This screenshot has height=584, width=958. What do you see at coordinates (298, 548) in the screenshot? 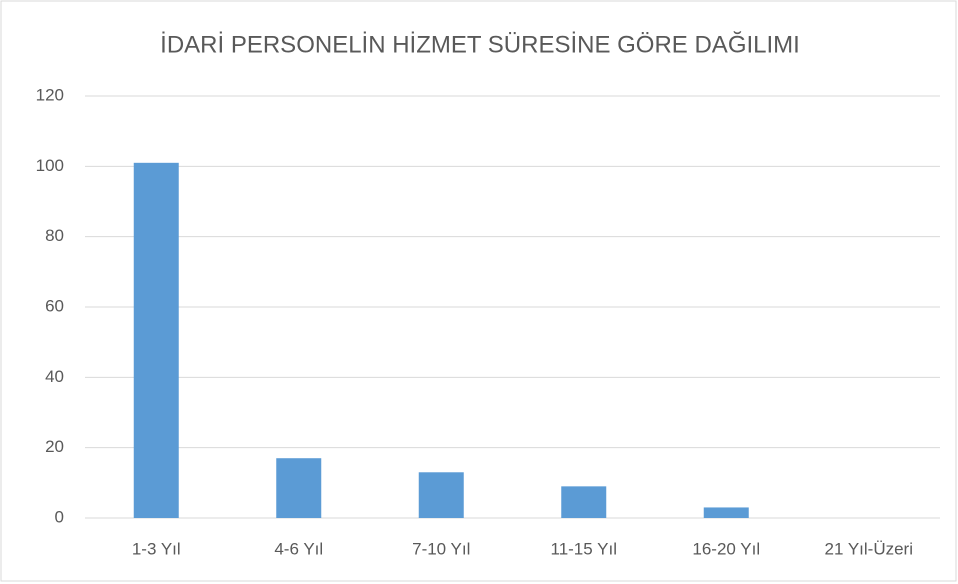
I see `x-tick-label: 4-6 Yıl` at bounding box center [298, 548].